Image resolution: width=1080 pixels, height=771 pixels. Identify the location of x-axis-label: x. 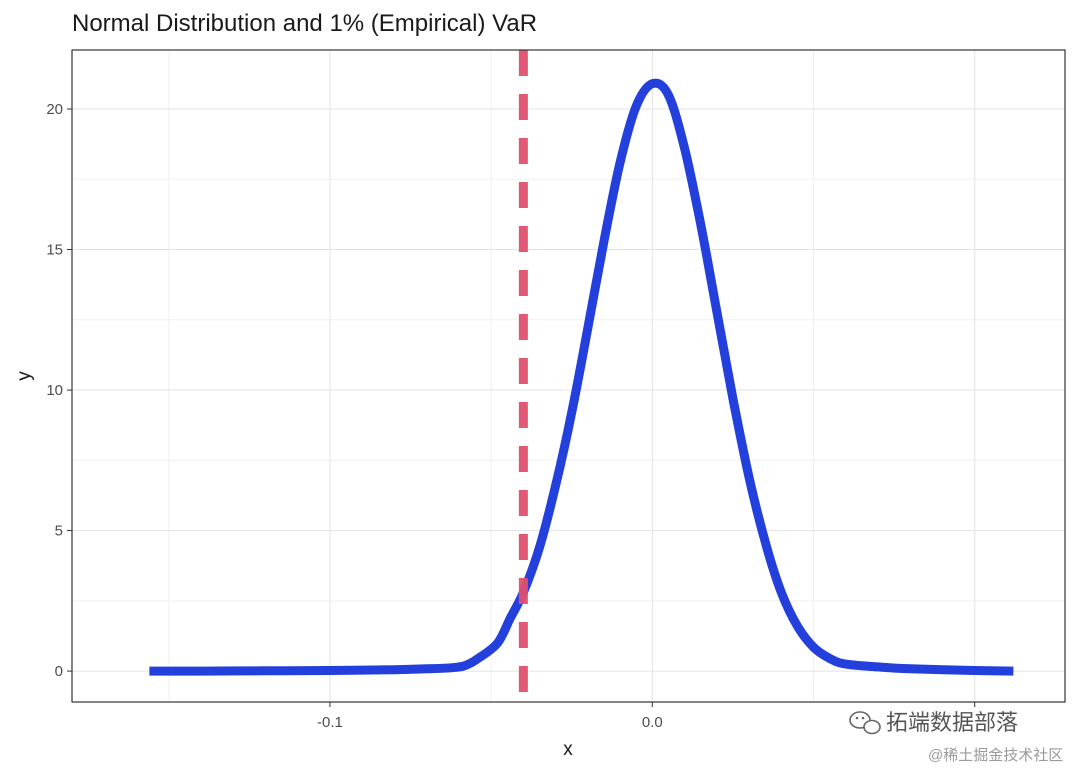
(568, 749).